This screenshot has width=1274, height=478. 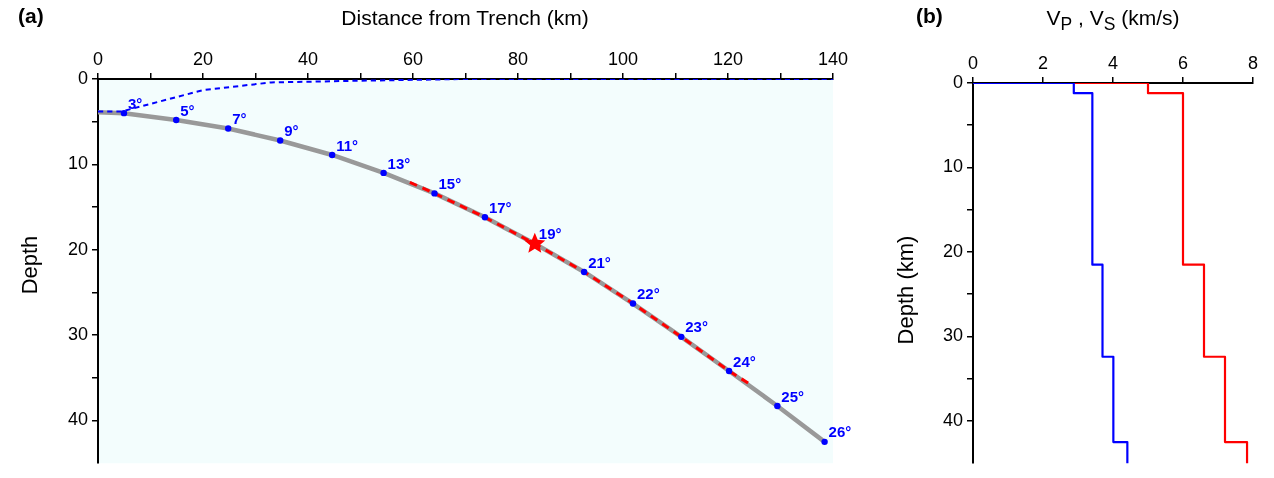 I want to click on x-tick-label: 100, so click(x=623, y=59).